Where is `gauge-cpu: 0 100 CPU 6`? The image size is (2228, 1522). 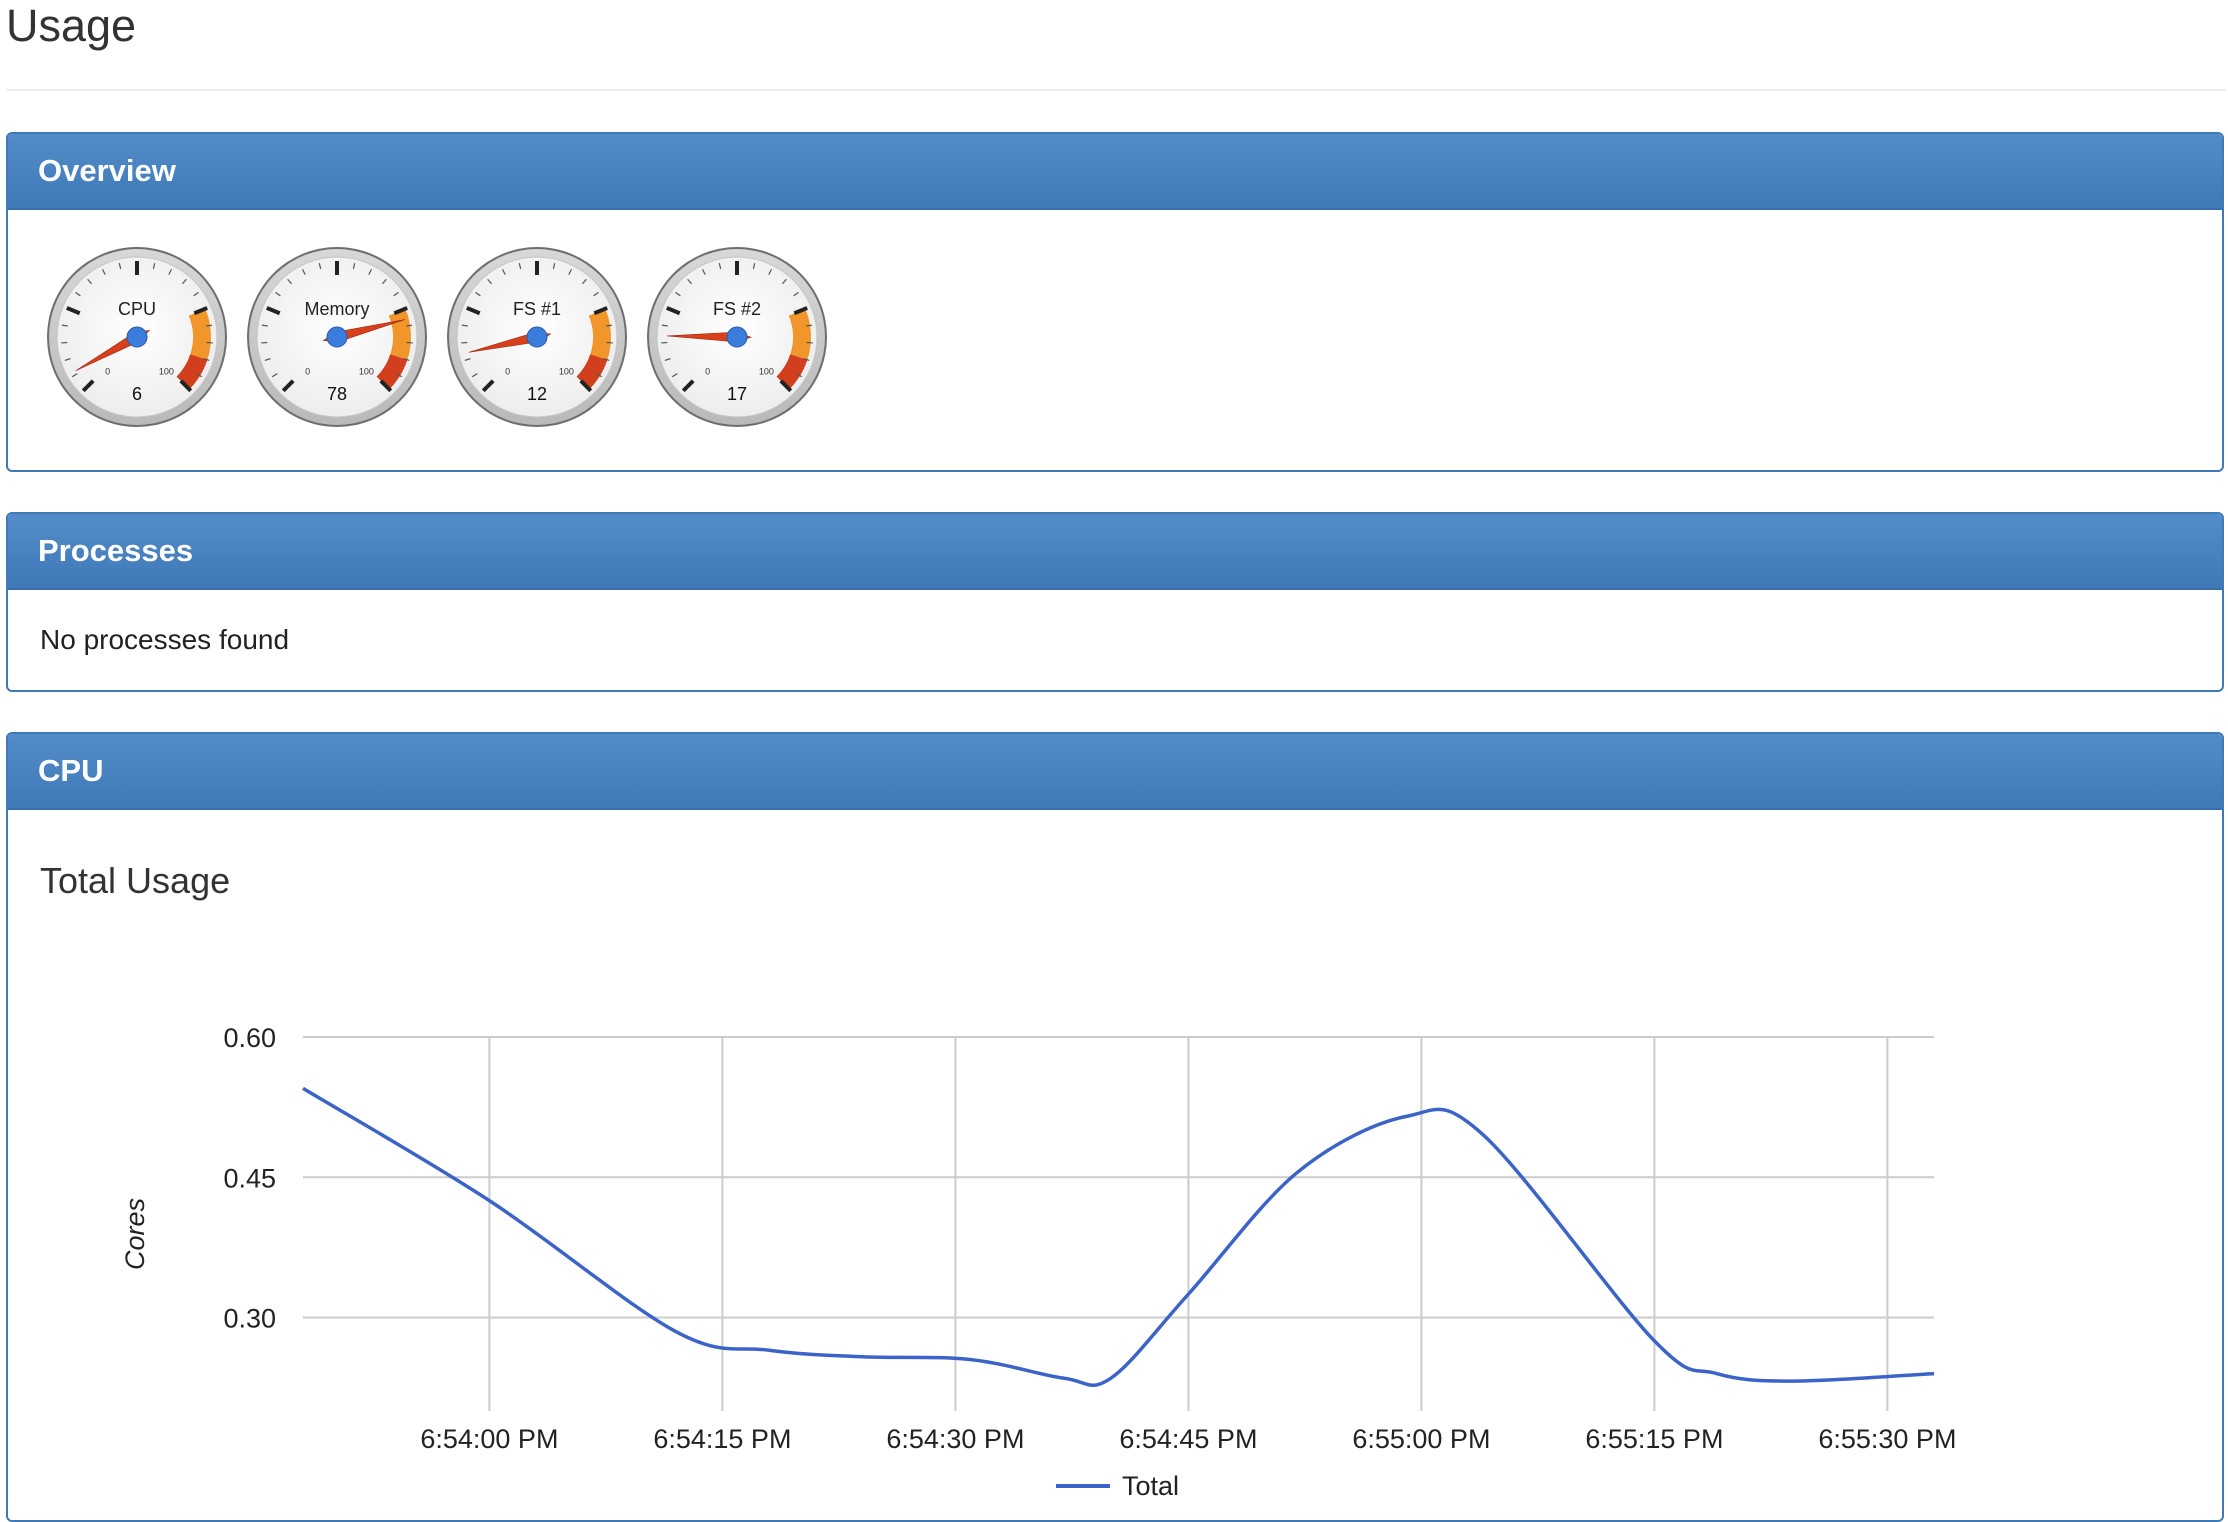 gauge-cpu: 0 100 CPU 6 is located at coordinates (137, 337).